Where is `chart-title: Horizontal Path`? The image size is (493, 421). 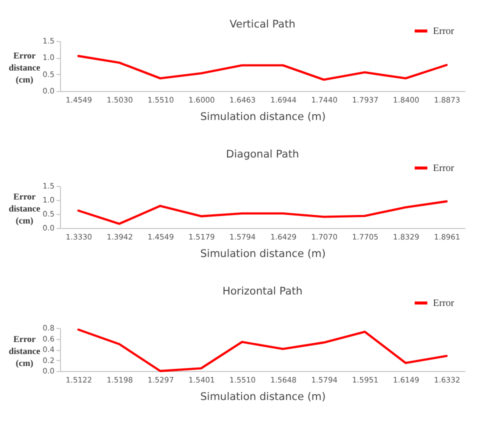 chart-title: Horizontal Path is located at coordinates (262, 292).